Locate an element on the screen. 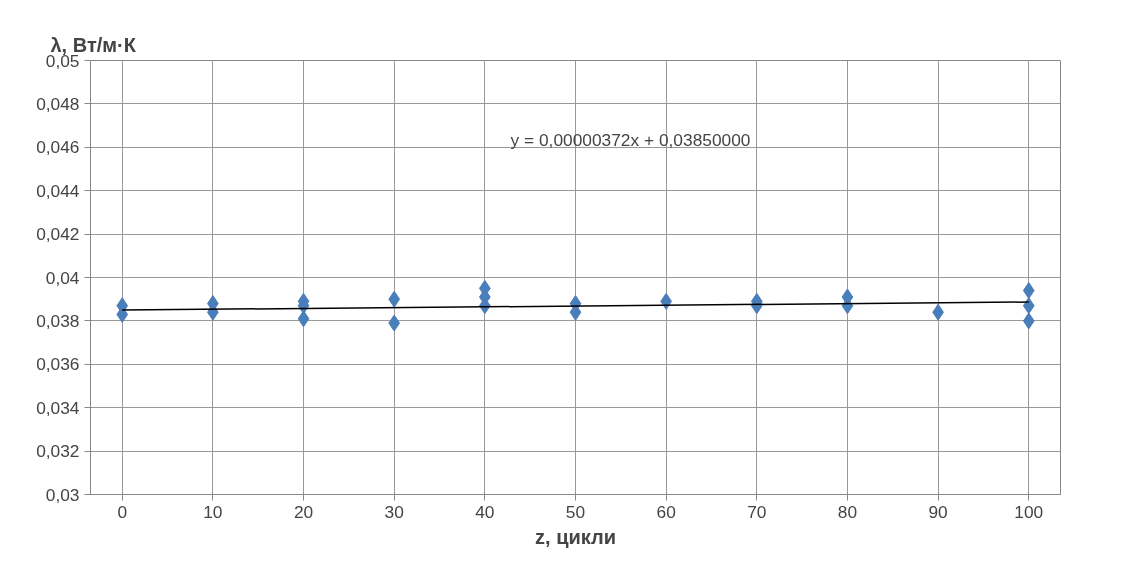  x-tick-label: 100 is located at coordinates (1029, 511).